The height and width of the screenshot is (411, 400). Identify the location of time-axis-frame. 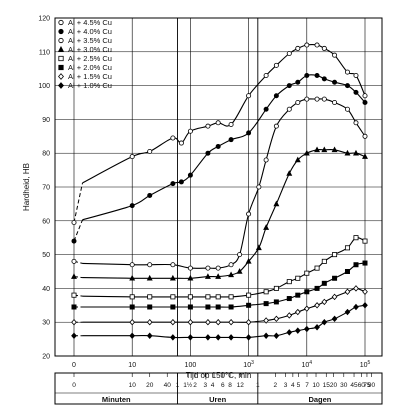
(218, 388).